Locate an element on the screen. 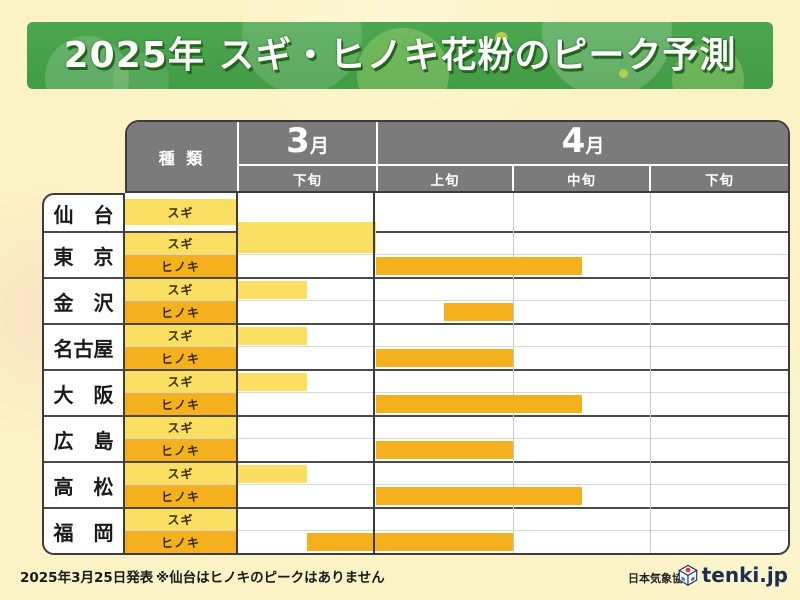 Image resolution: width=800 pixels, height=600 pixels. month-march-label: 3月 is located at coordinates (307, 140).